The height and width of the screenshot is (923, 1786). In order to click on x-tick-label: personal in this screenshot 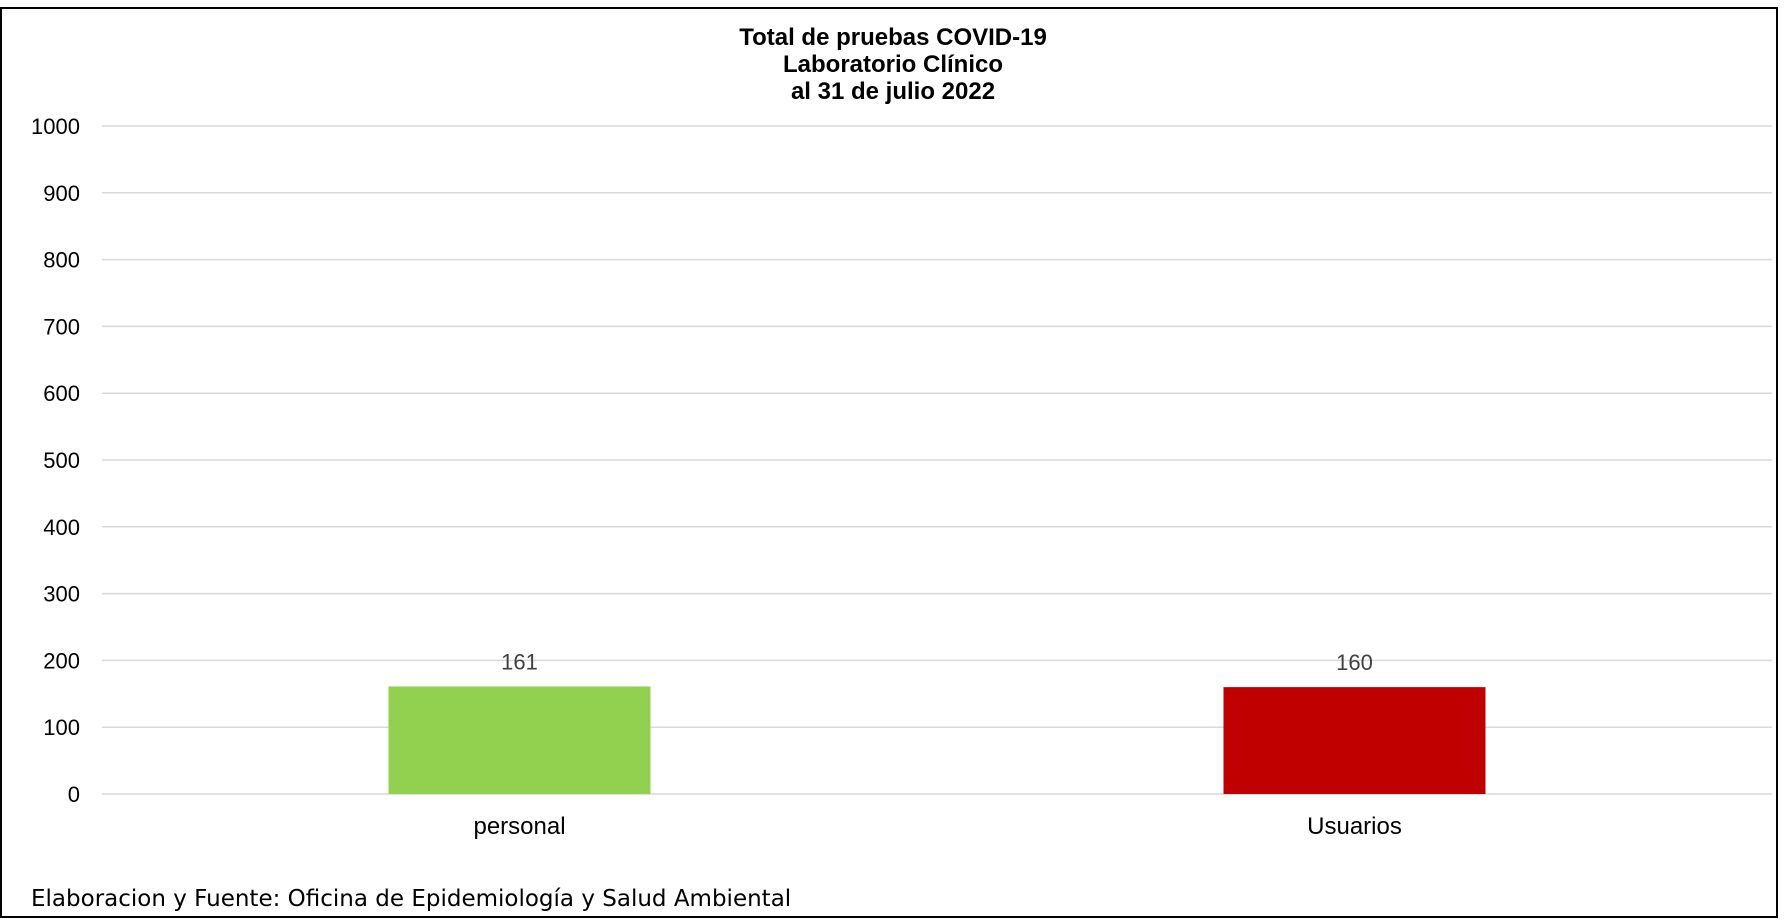, I will do `click(519, 826)`.